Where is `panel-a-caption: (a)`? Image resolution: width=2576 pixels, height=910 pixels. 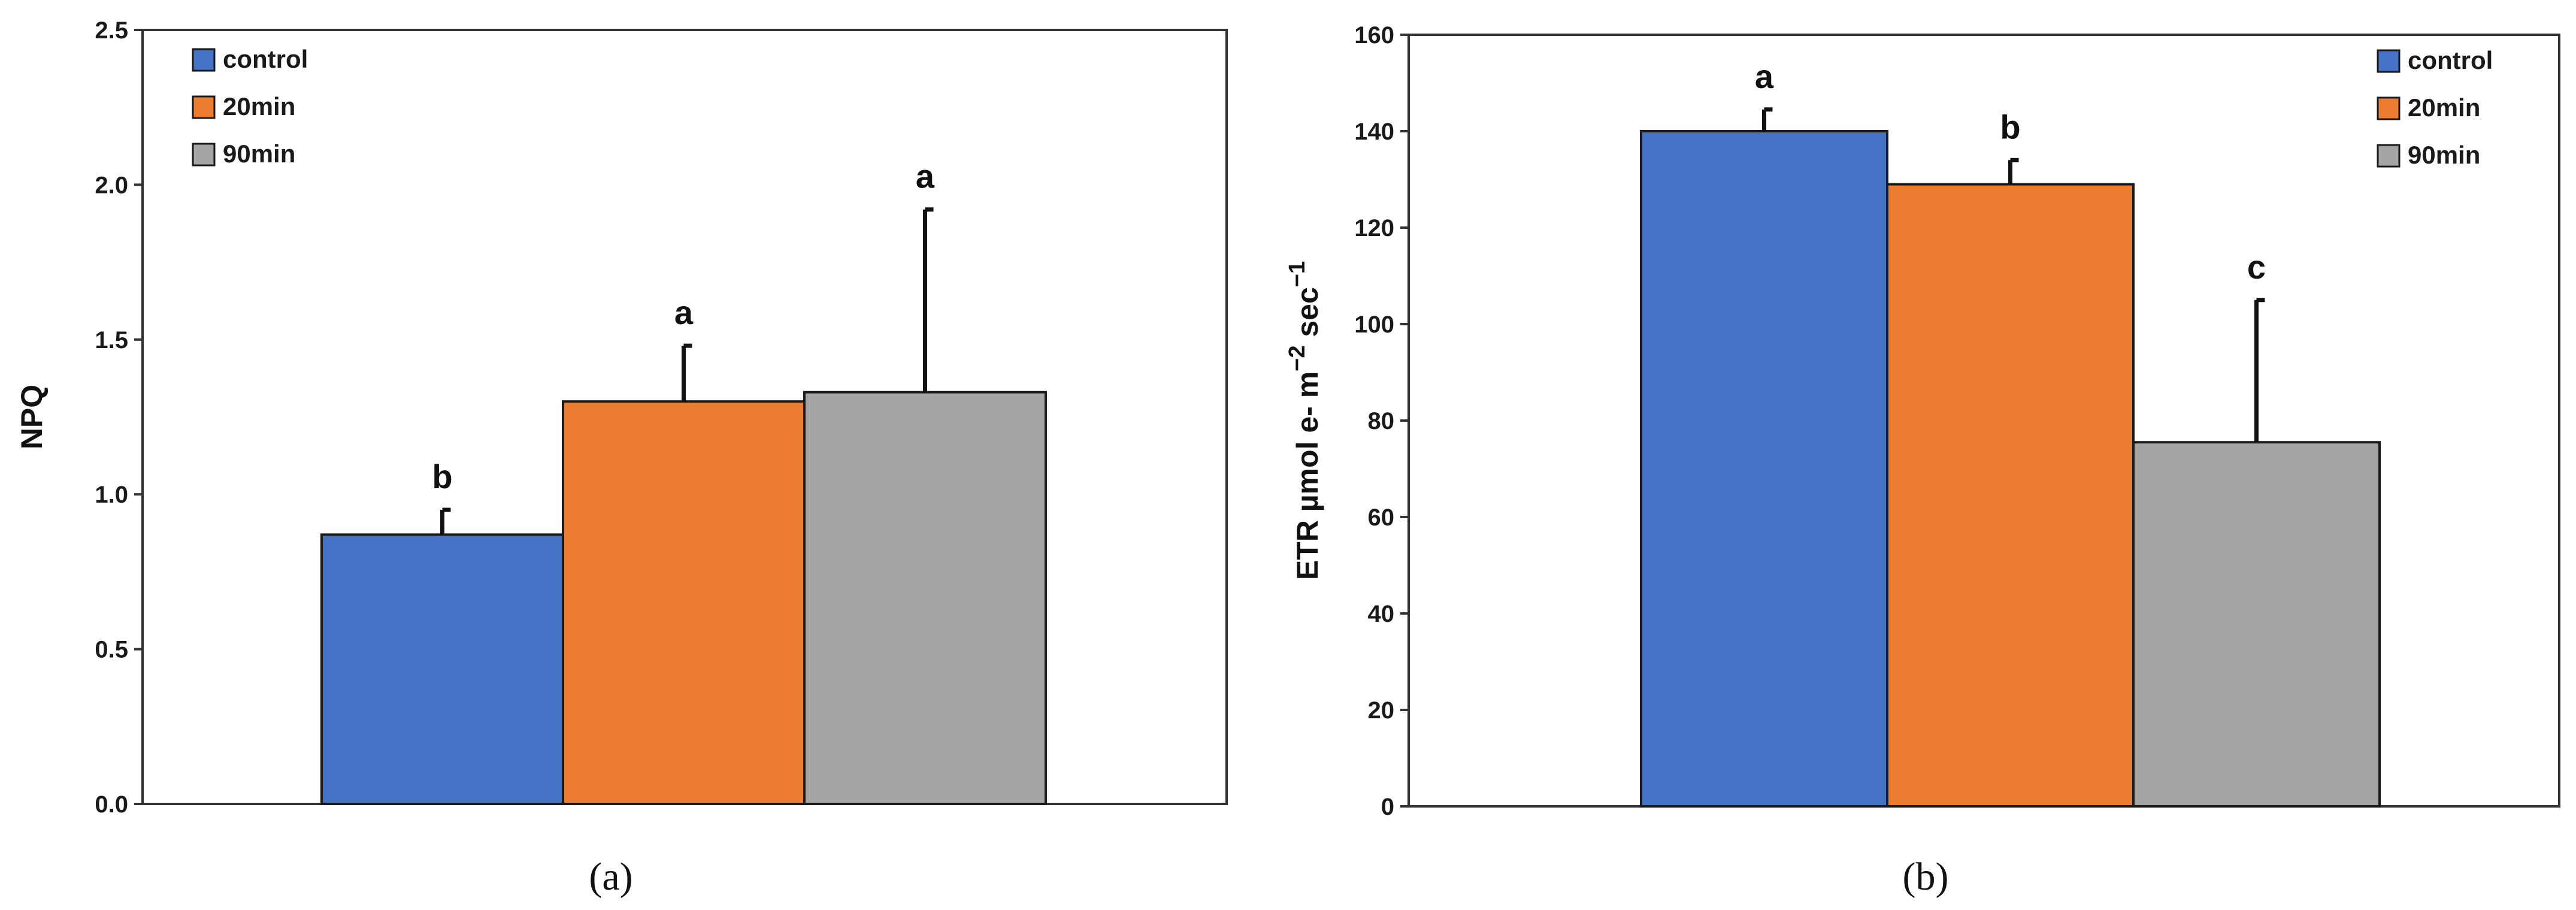 panel-a-caption: (a) is located at coordinates (610, 877).